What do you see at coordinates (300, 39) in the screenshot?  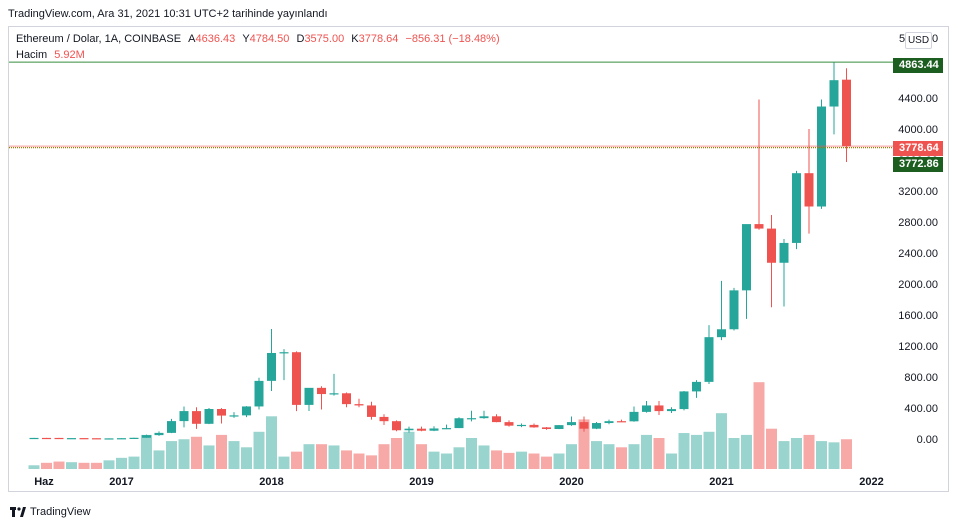 I see `low-label: D` at bounding box center [300, 39].